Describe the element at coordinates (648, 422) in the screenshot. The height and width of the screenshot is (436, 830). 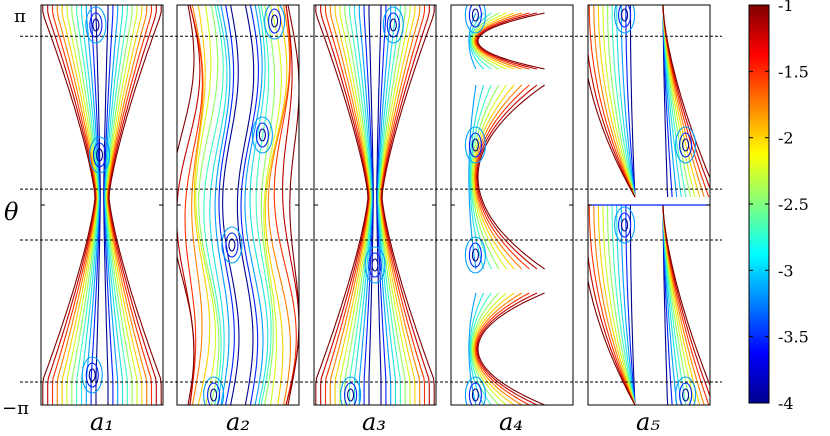
I see `panel-label-a5: a₅` at that location.